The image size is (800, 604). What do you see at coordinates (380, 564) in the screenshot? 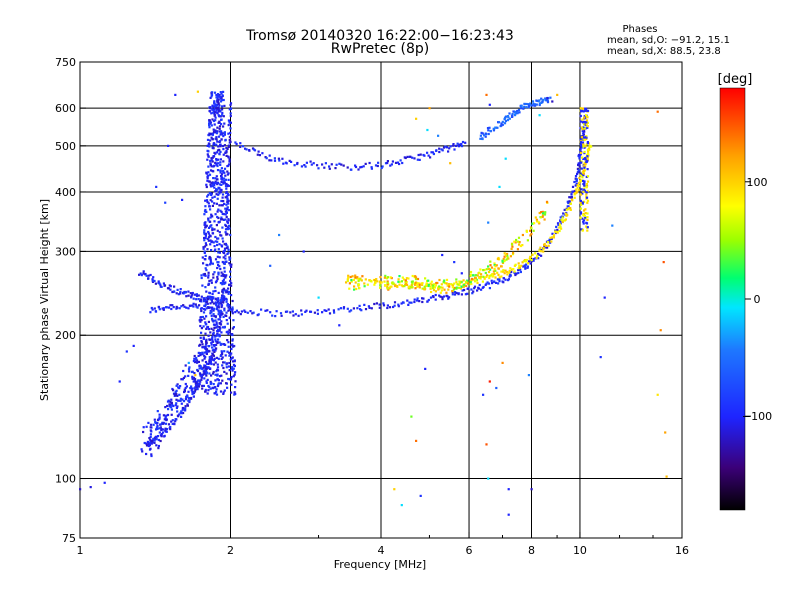
I see `x-axis-label: Frequency [MHz]` at bounding box center [380, 564].